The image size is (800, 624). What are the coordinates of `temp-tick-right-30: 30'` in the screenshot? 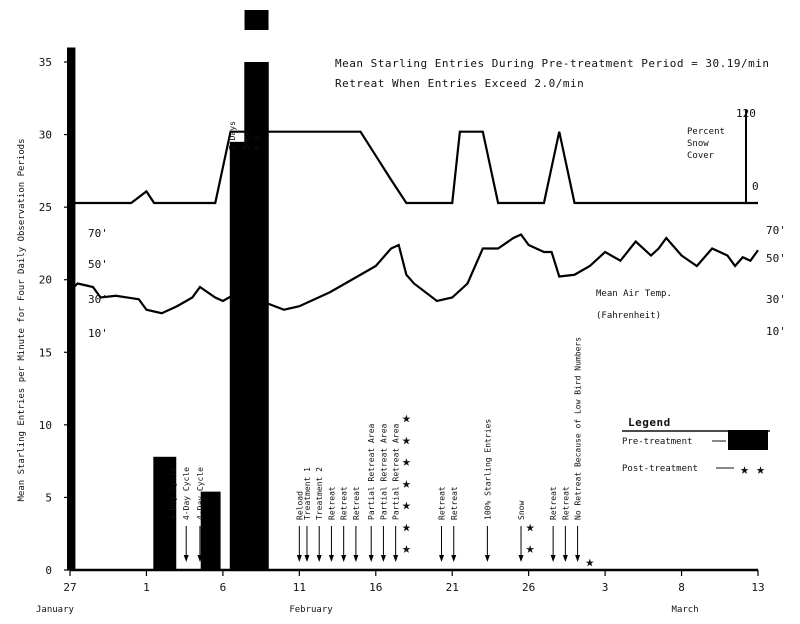 It's located at (776, 299).